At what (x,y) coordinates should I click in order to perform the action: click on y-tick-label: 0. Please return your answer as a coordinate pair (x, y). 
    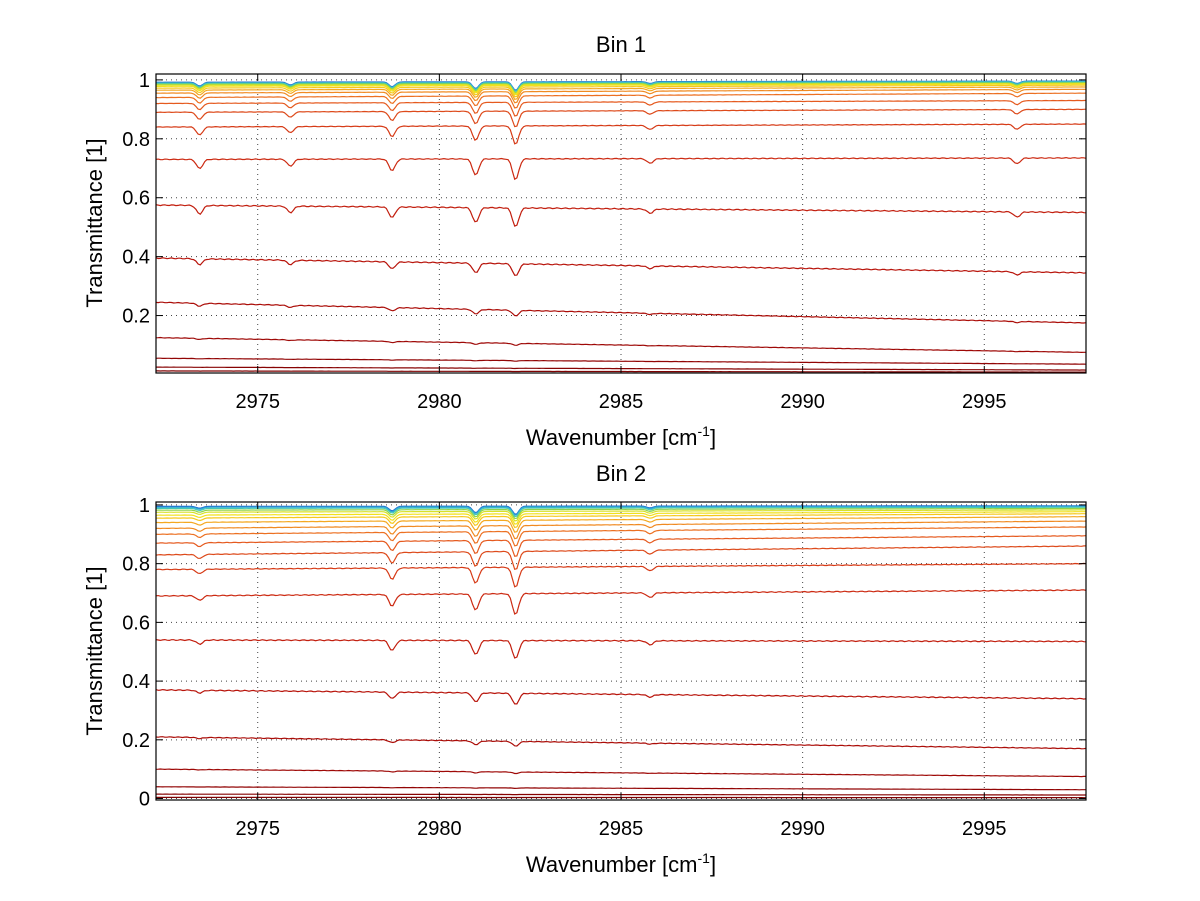
    Looking at the image, I should click on (144, 800).